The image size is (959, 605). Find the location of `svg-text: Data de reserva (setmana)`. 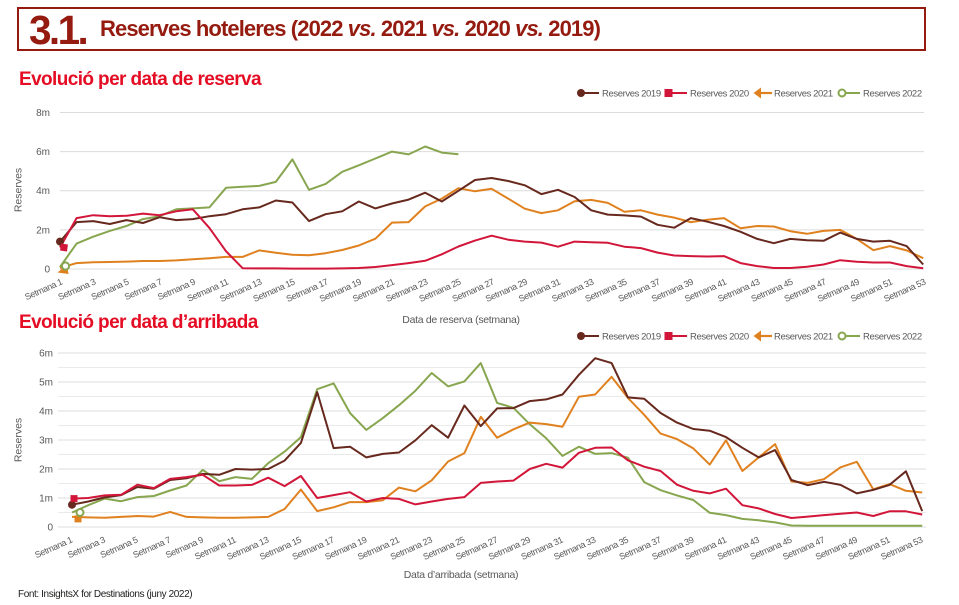

svg-text: Data de reserva (setmana) is located at coordinates (460, 320).